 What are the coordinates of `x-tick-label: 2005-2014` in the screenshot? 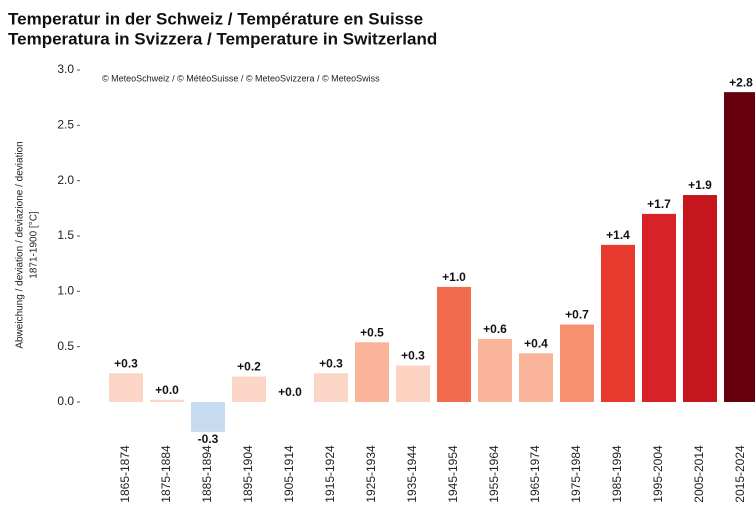 It's located at (699, 474).